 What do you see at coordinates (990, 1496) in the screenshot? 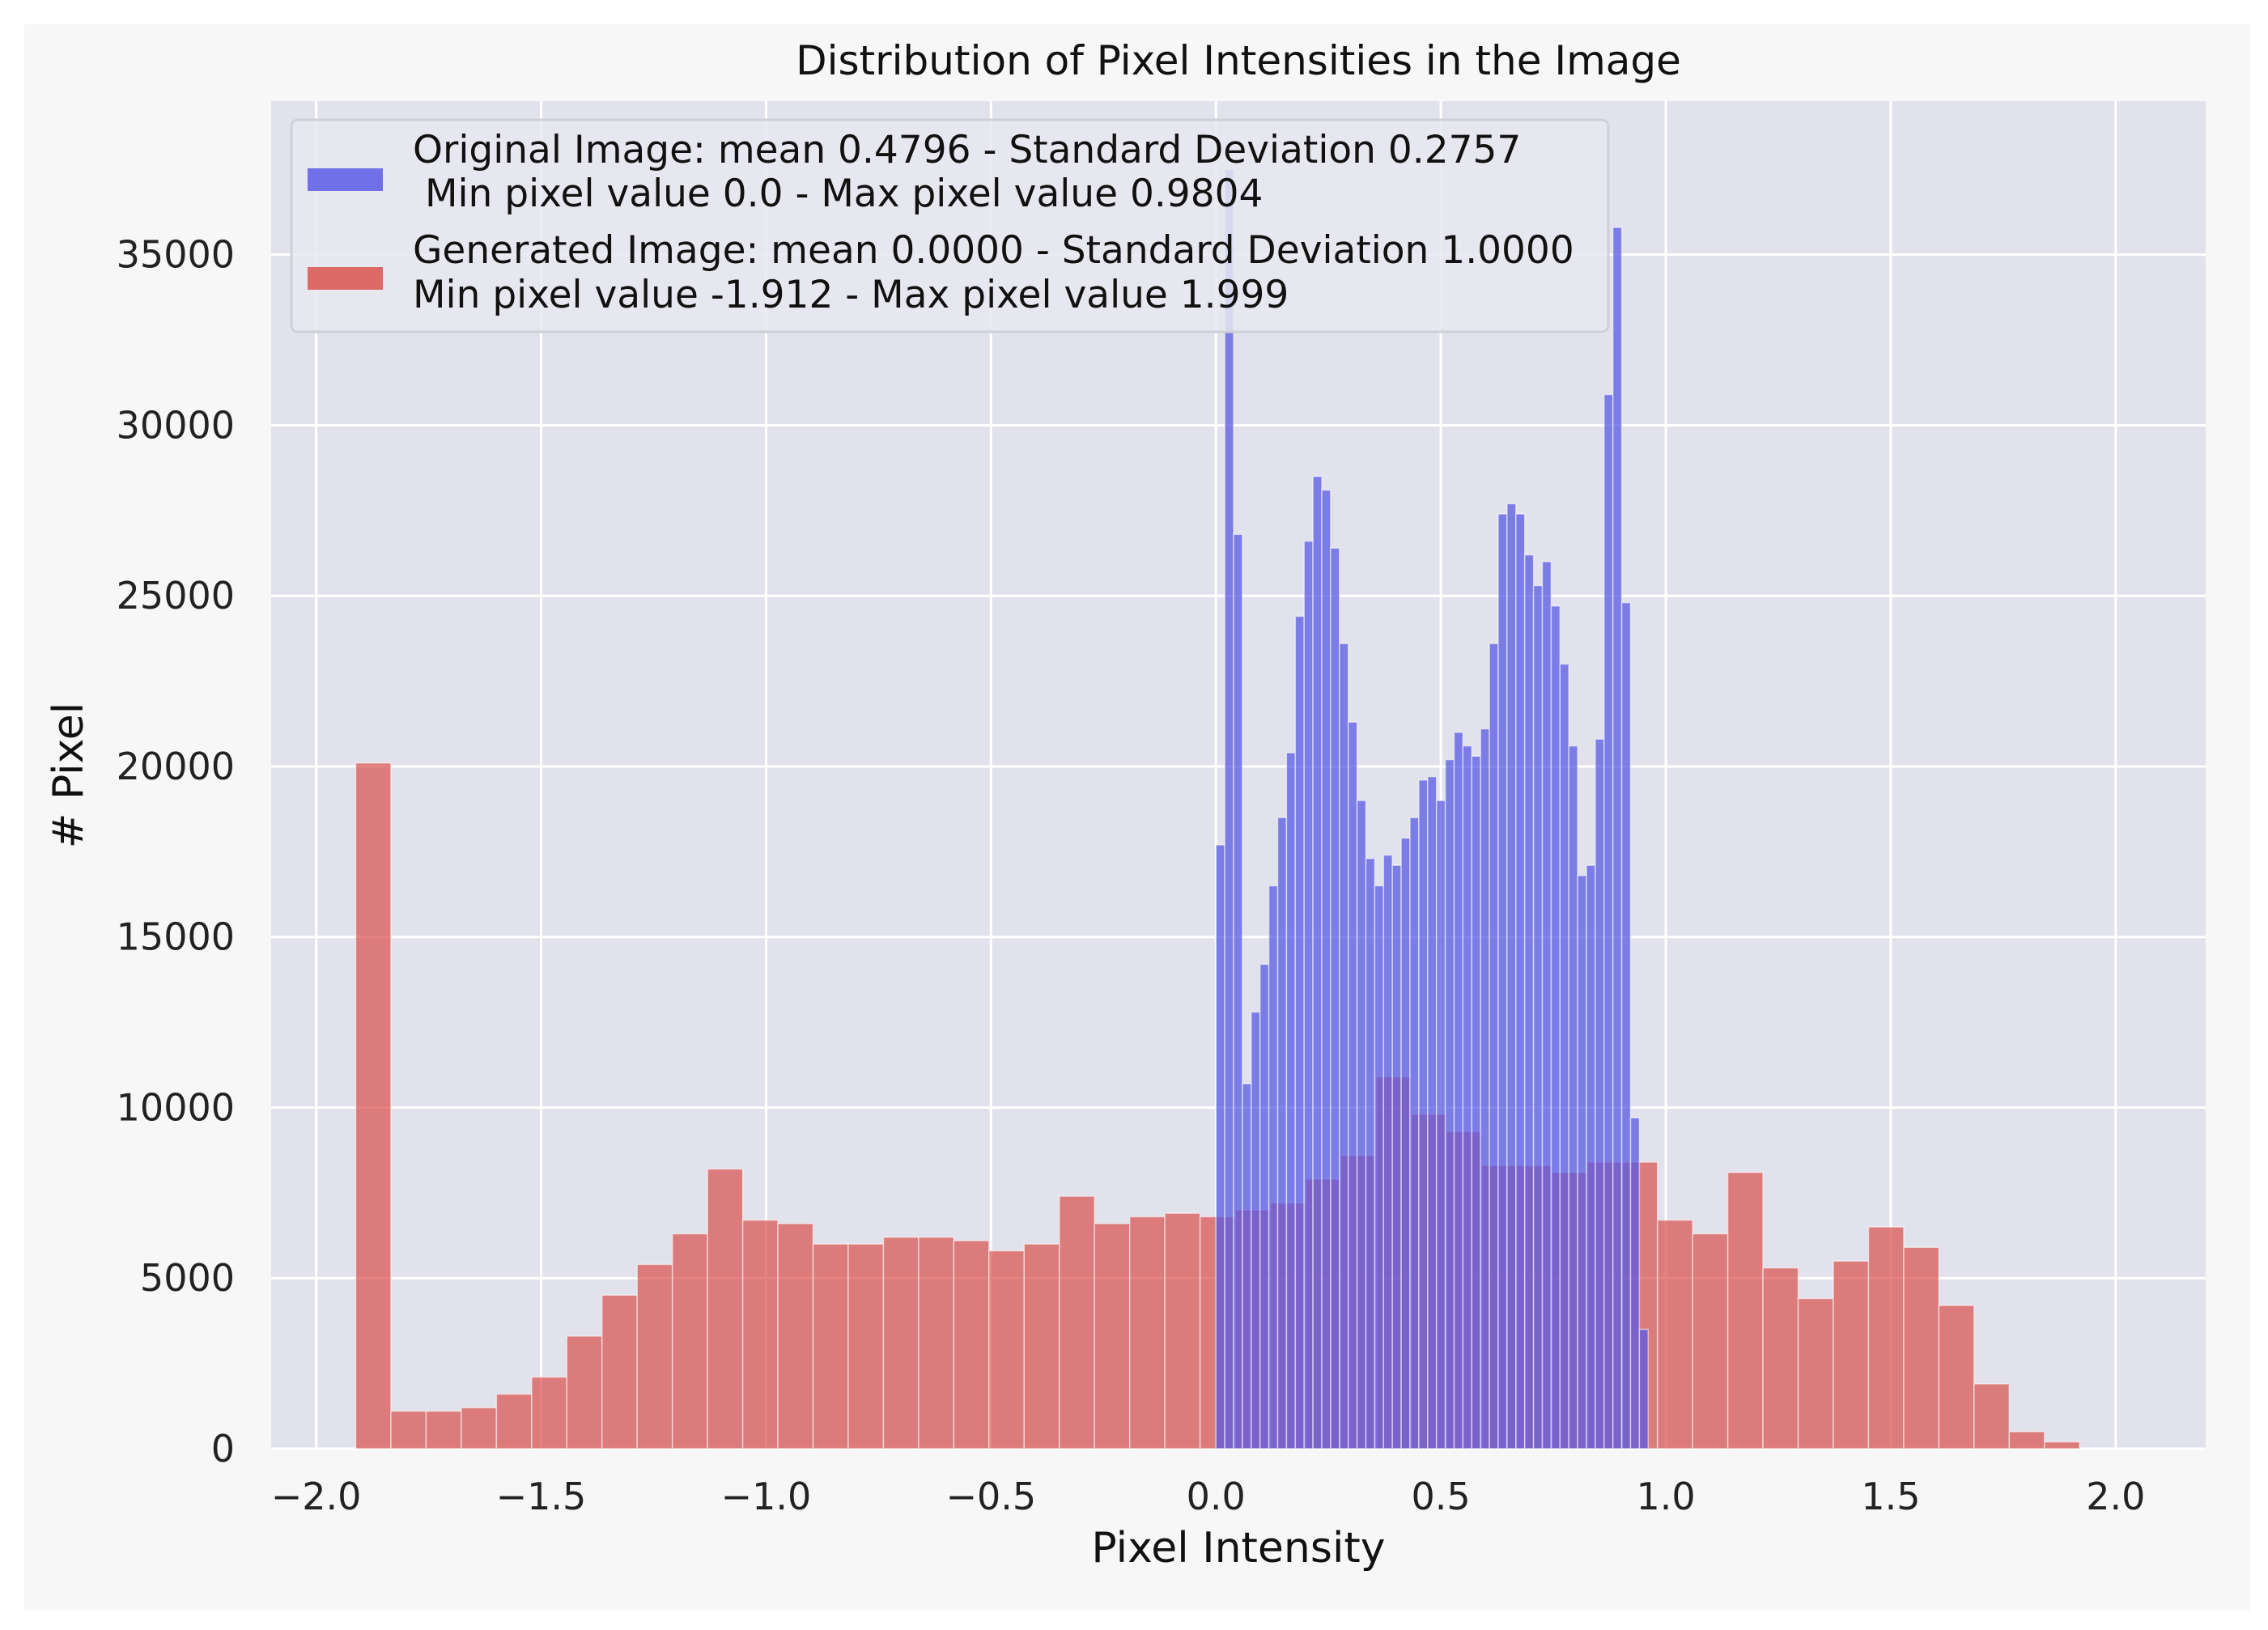
I see `x-tick-label: −0.5` at bounding box center [990, 1496].